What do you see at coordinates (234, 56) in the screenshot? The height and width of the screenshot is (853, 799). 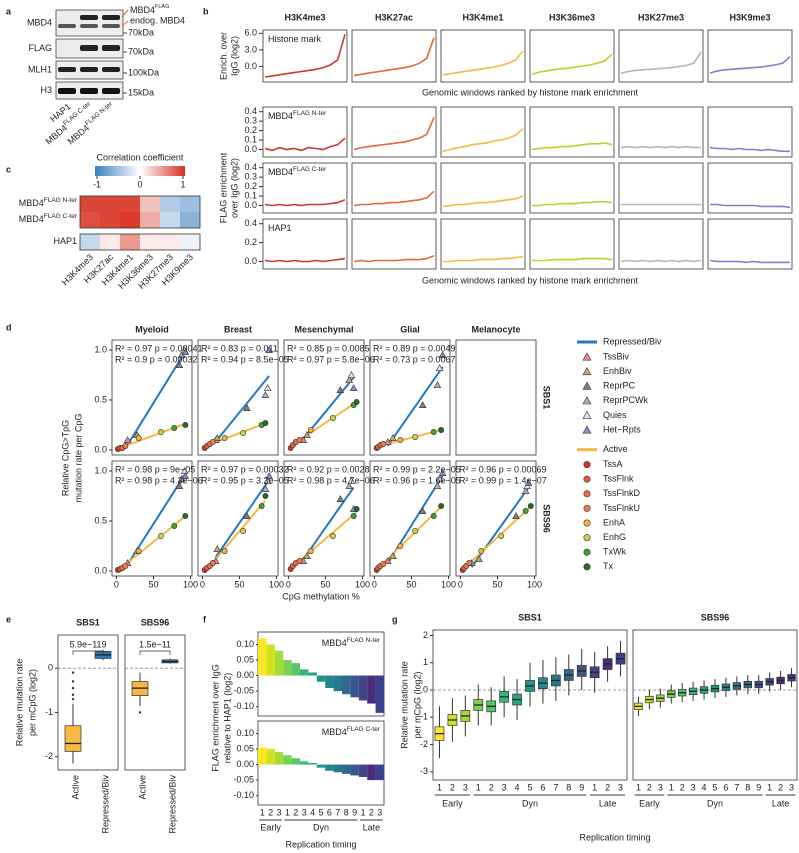 I see `y-axis-label: IgG (log2)` at bounding box center [234, 56].